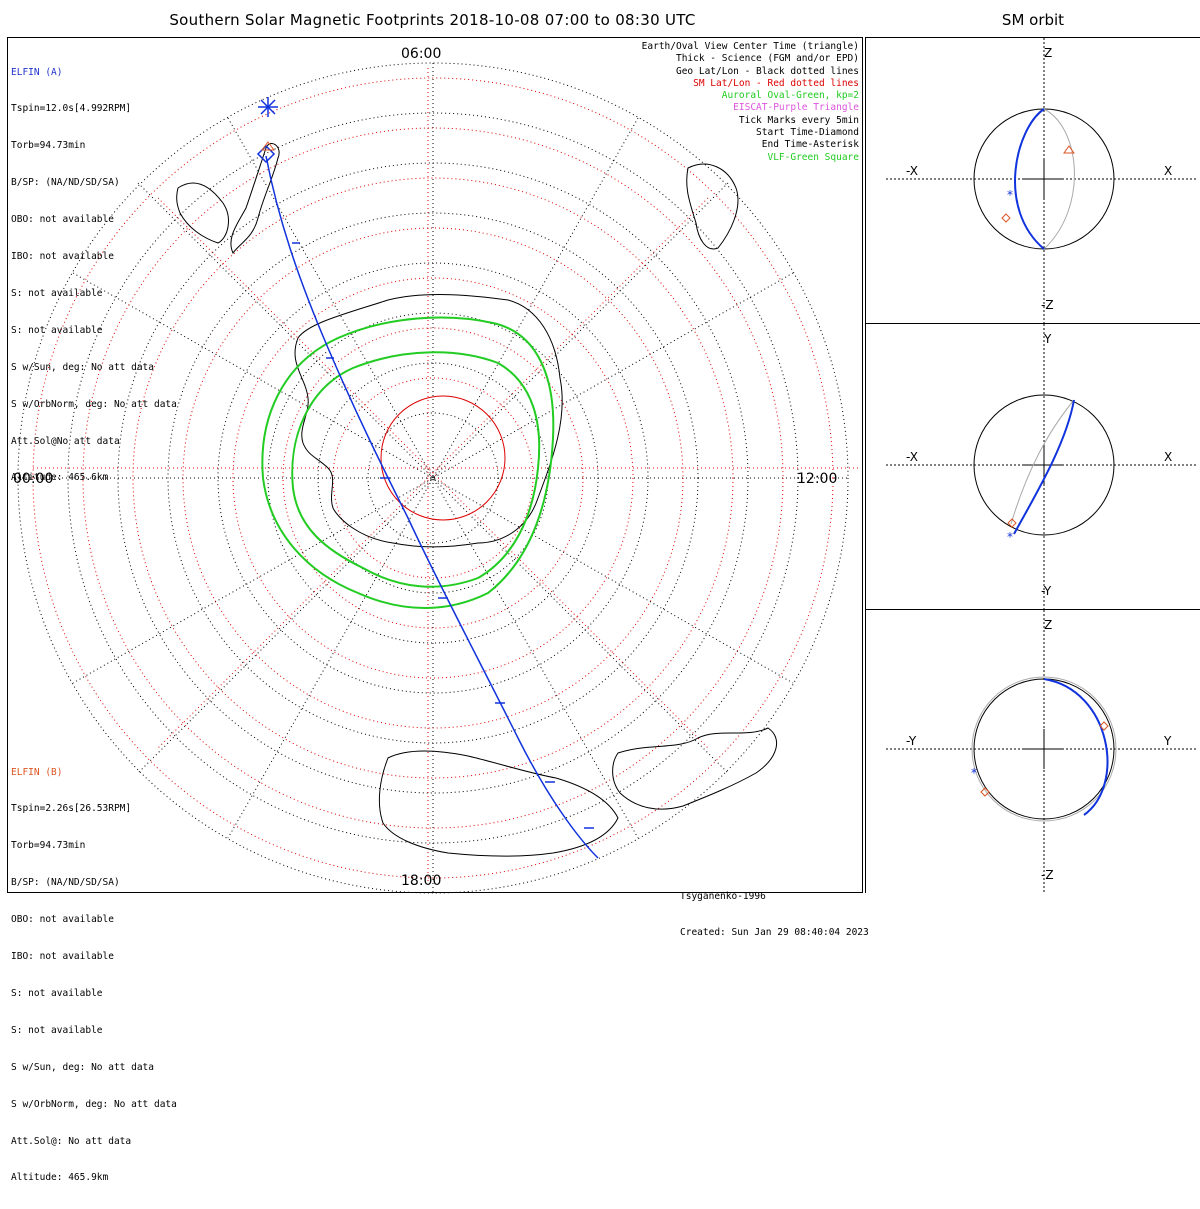 The height and width of the screenshot is (1209, 1200). Describe the element at coordinates (62, 257) in the screenshot. I see `elfin-a-line: IBO: not available` at that location.